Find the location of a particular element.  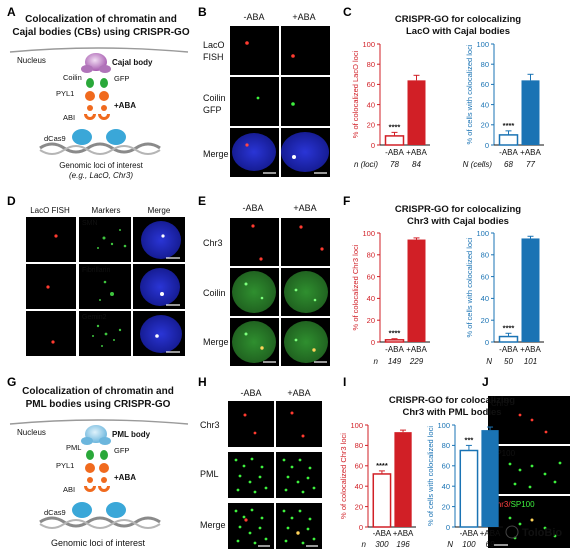

y-tick-label: 40 is located at coordinates (446, 486).